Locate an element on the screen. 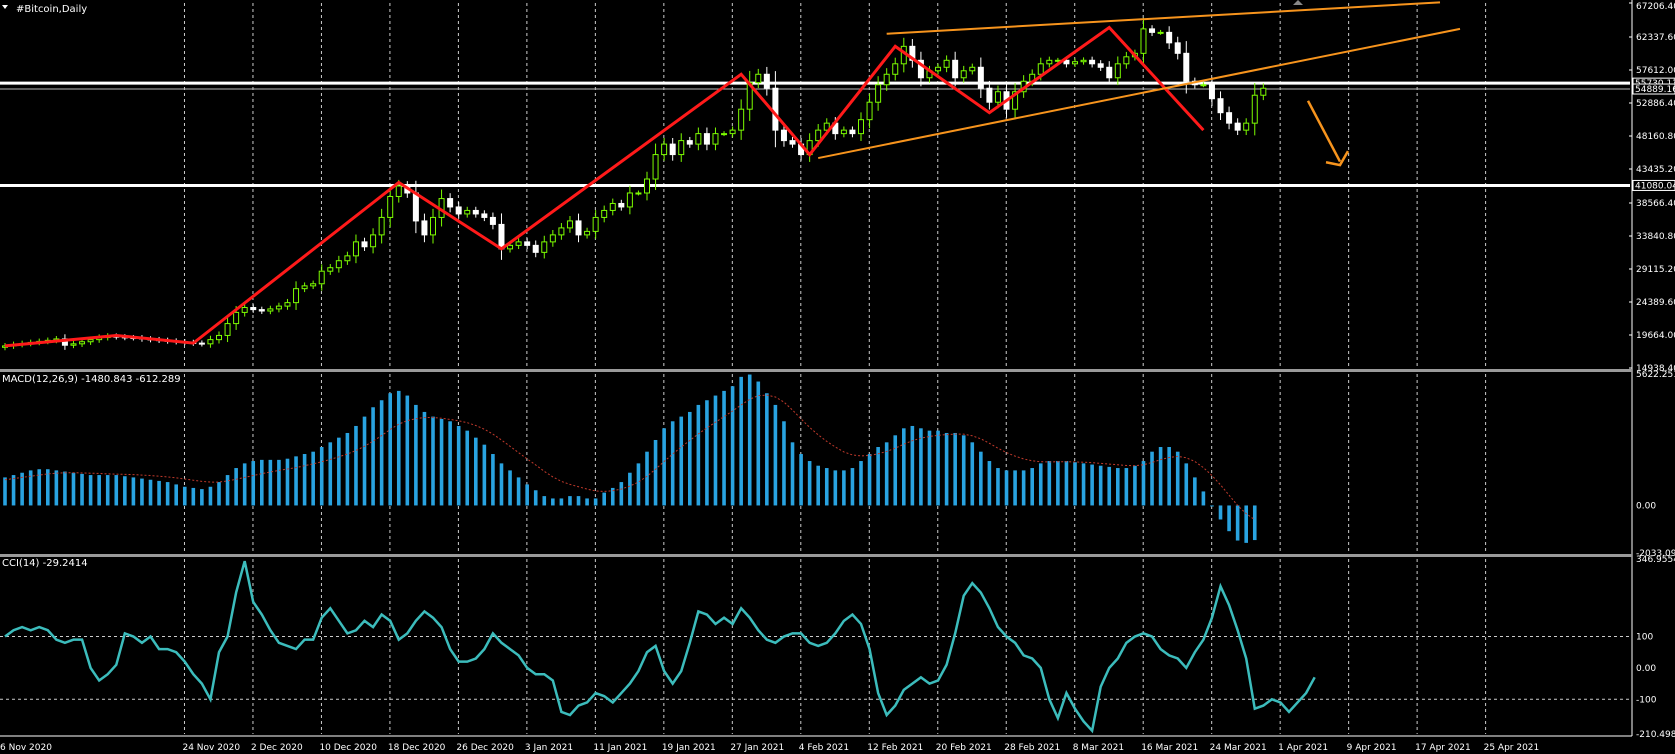 This screenshot has height=754, width=1675. price-label-box is located at coordinates (1653, 89).